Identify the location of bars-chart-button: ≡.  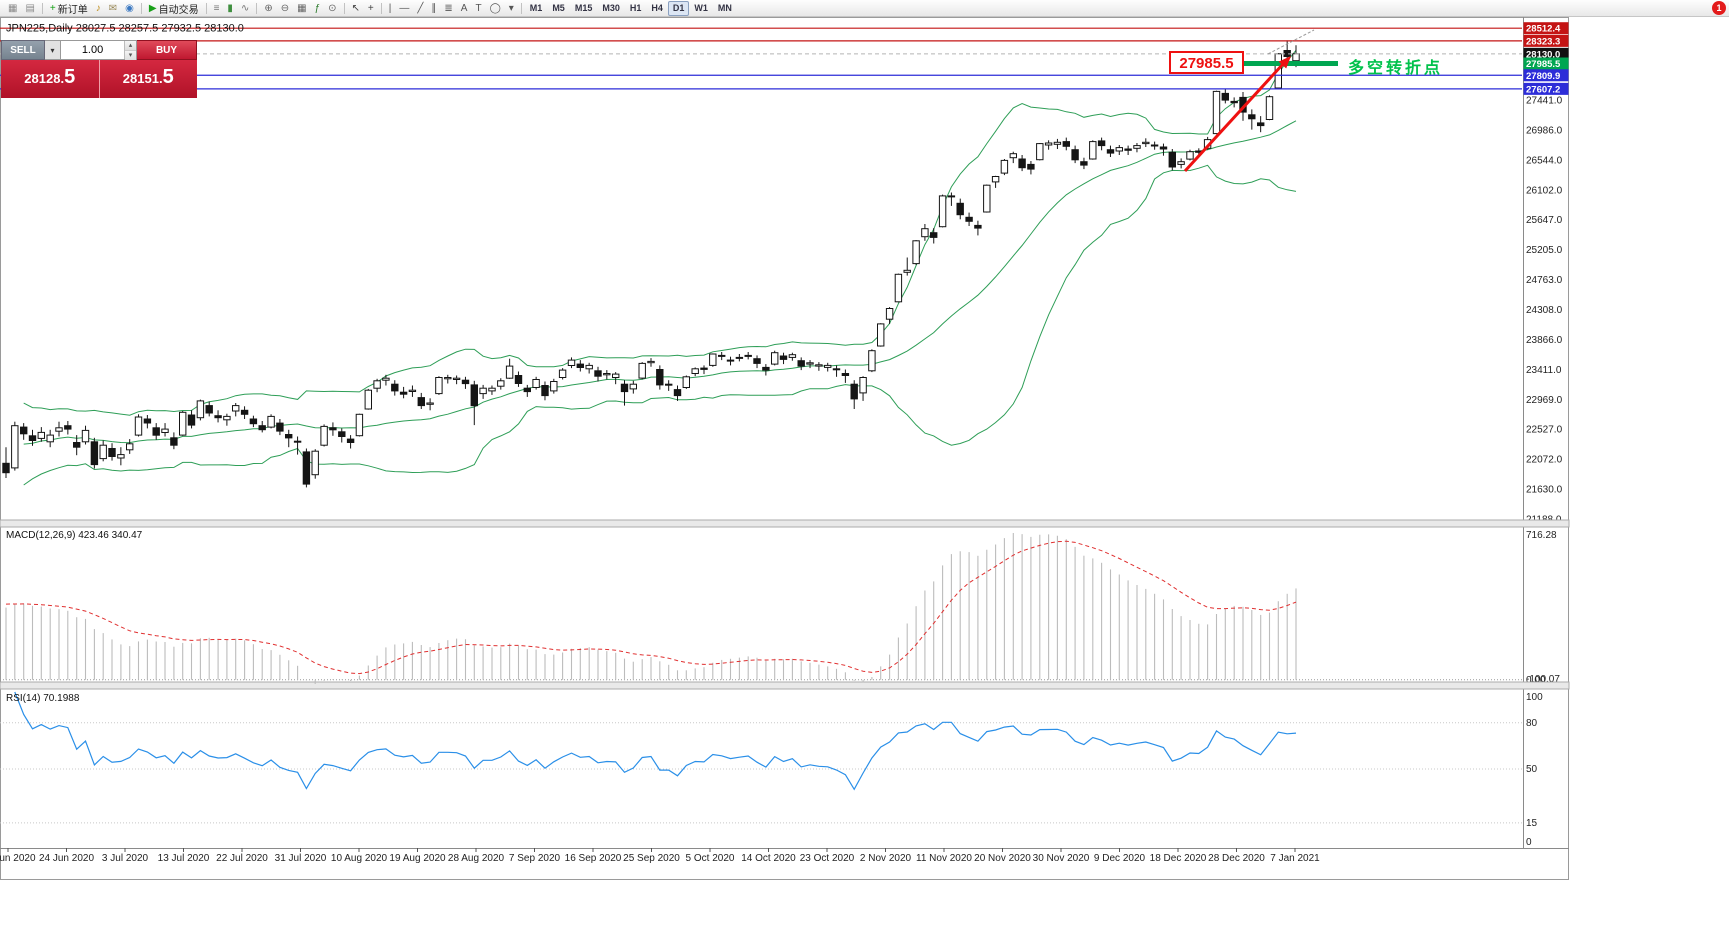
(217, 8).